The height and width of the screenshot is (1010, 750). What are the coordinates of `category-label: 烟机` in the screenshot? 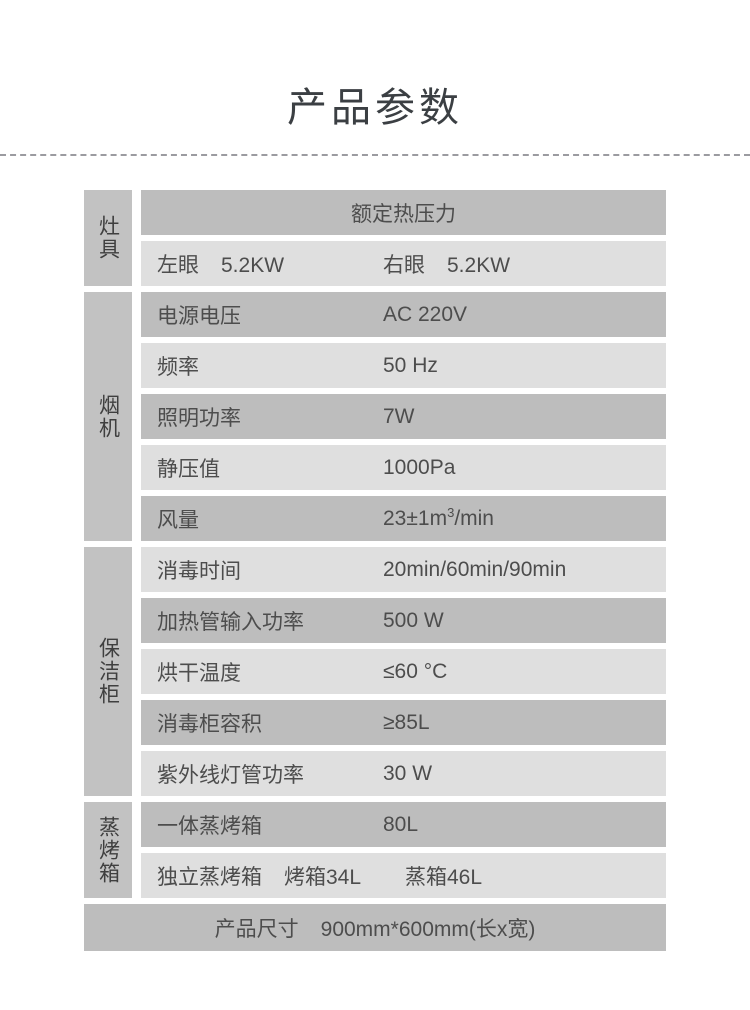 It's located at (108, 416).